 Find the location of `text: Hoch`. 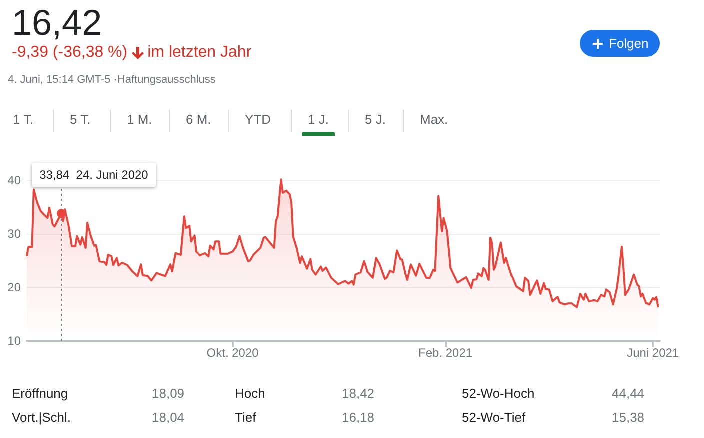

text: Hoch is located at coordinates (250, 393).